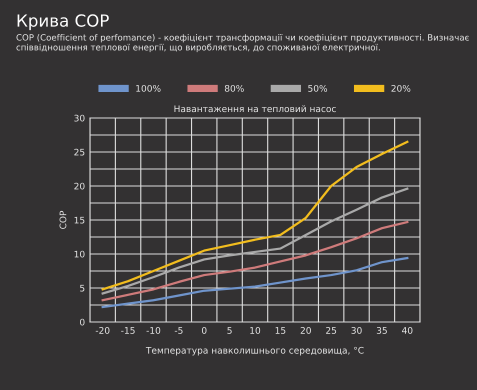 This screenshot has height=390, width=477. Describe the element at coordinates (103, 330) in the screenshot. I see `x-tick-label: -20` at that location.